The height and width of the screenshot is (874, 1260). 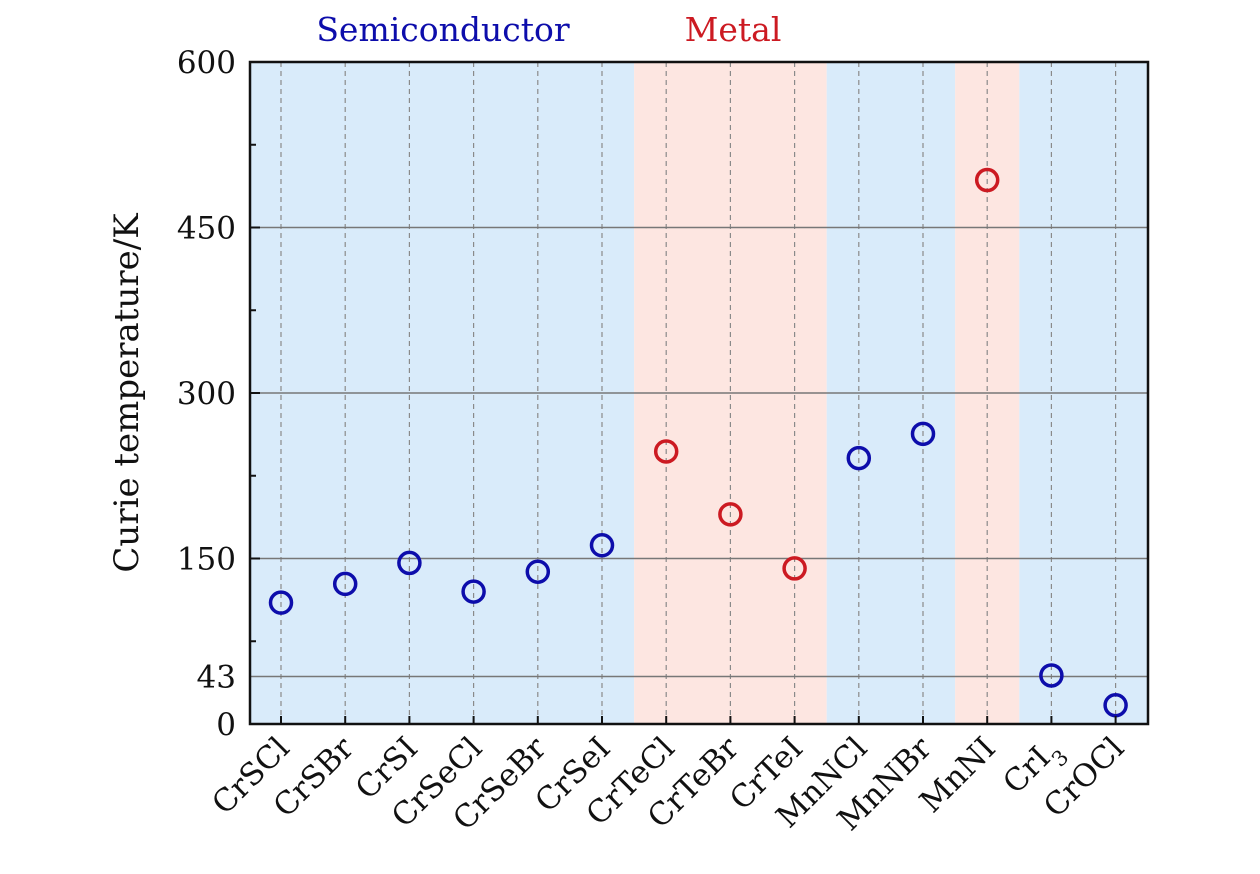 What do you see at coordinates (987, 180) in the screenshot?
I see `data-point-mnni` at bounding box center [987, 180].